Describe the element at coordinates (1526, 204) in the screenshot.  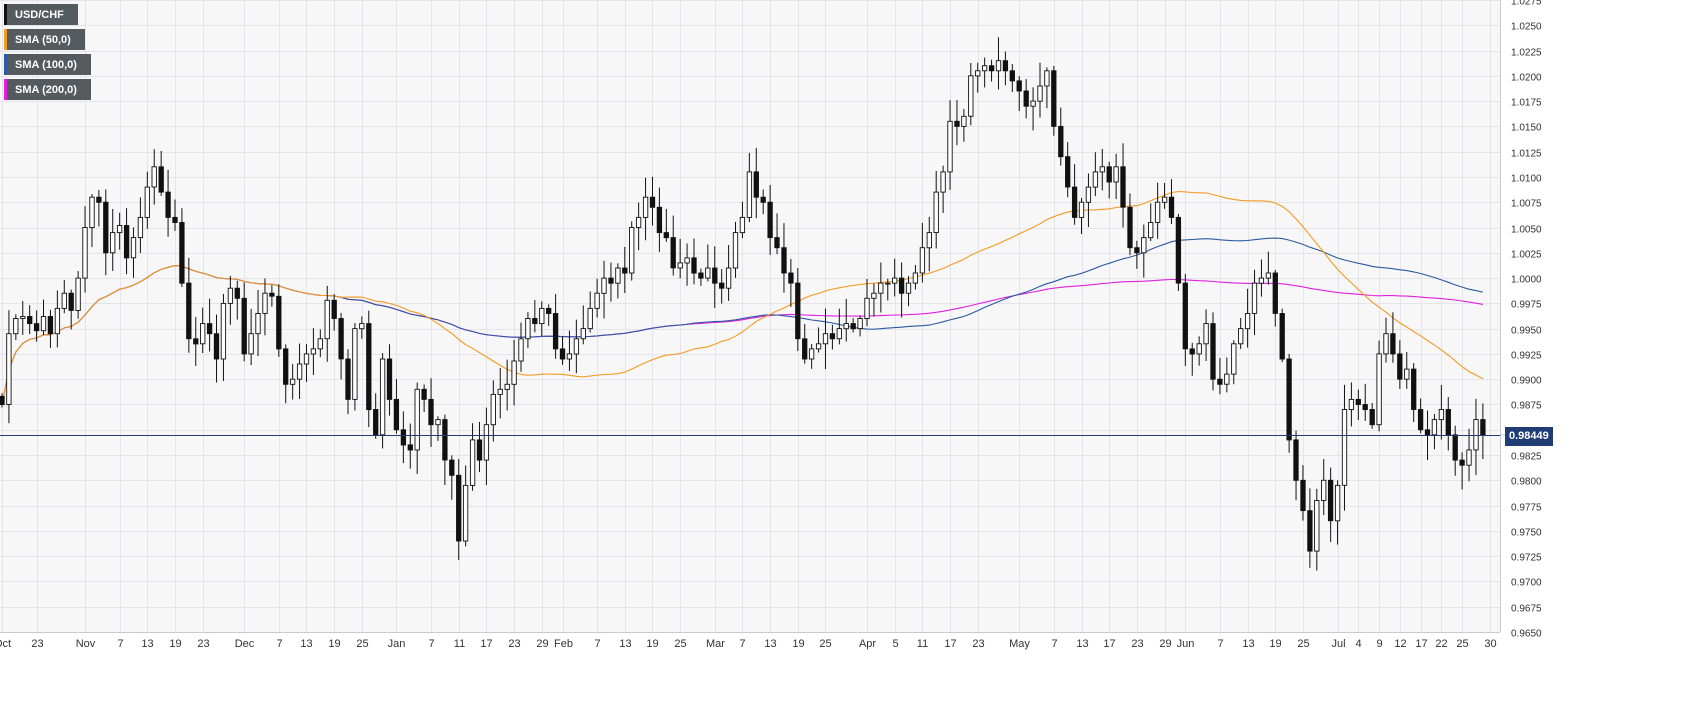
I see `y-tick-label: 1.0075` at that location.